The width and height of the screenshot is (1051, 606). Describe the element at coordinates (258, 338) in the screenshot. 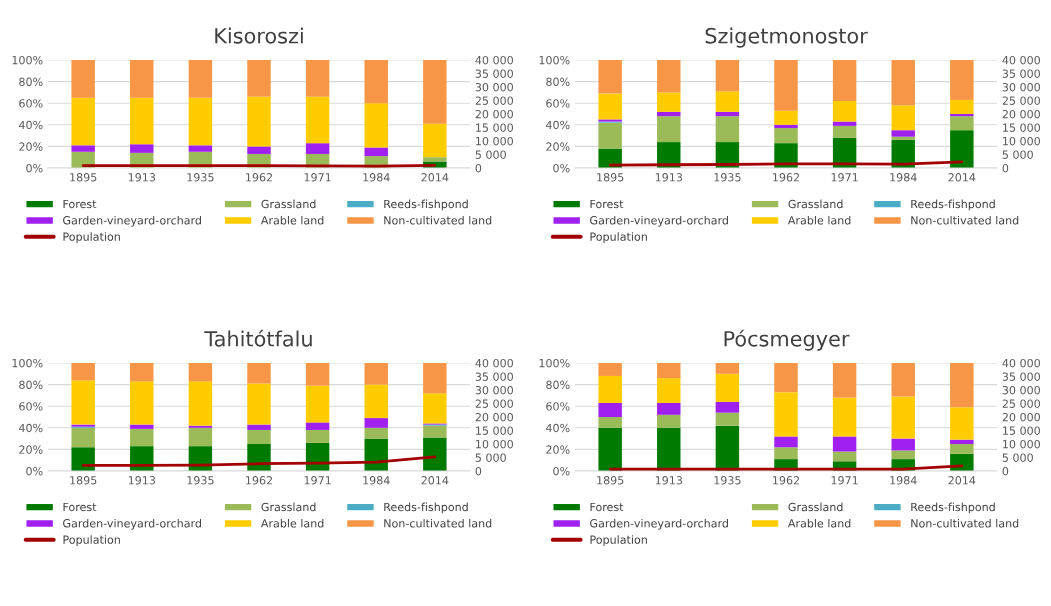

I see `chart-title: Tahitótfalu` at that location.